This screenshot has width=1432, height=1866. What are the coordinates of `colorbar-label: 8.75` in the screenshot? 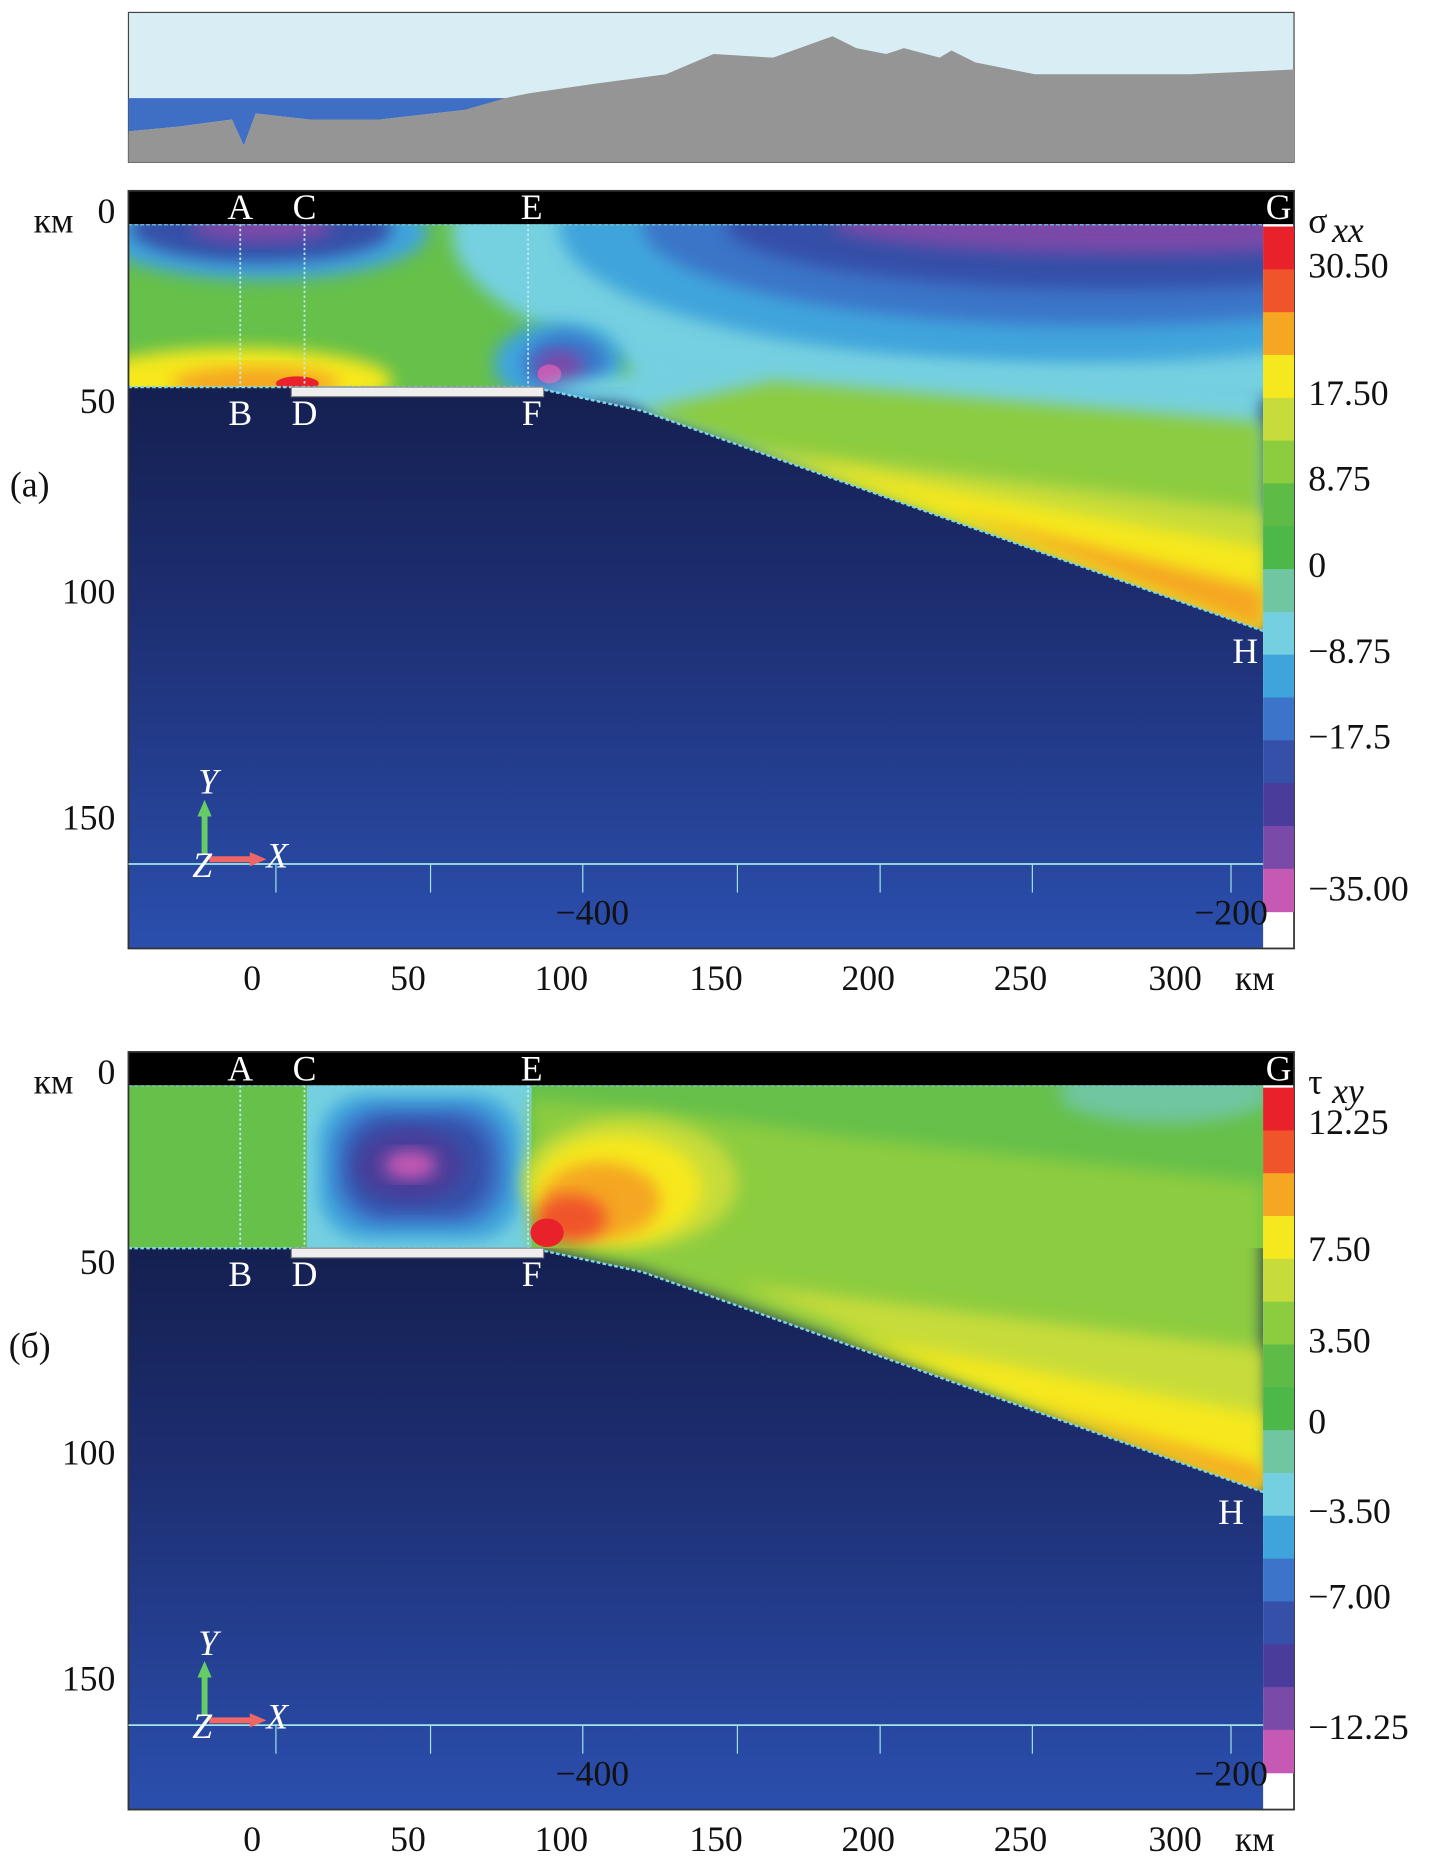 It's located at (1339, 478).